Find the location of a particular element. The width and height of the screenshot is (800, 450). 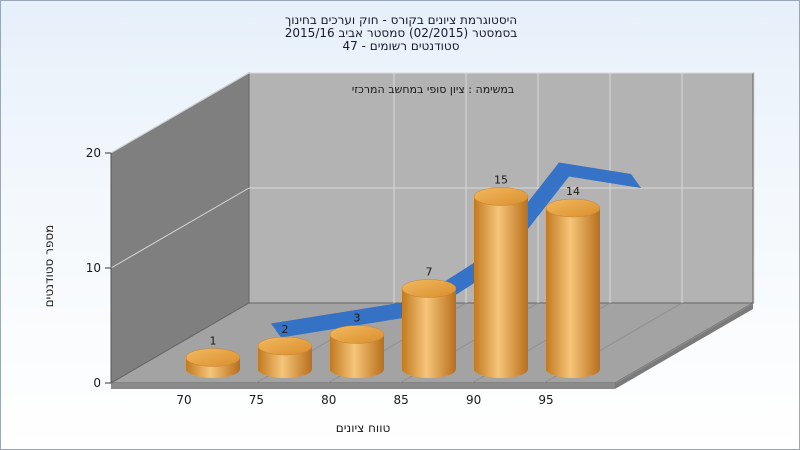

bar-value-label: 3 is located at coordinates (357, 318).